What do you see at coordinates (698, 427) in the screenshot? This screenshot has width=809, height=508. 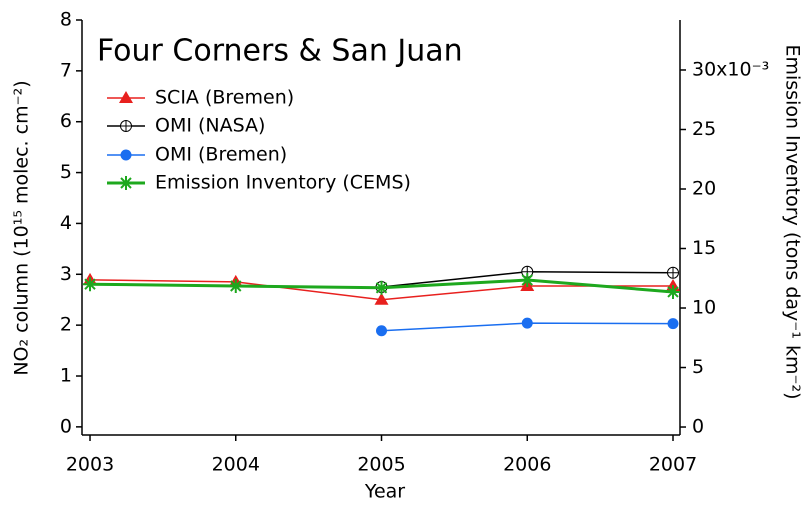 I see `y2-tick-label: 0` at bounding box center [698, 427].